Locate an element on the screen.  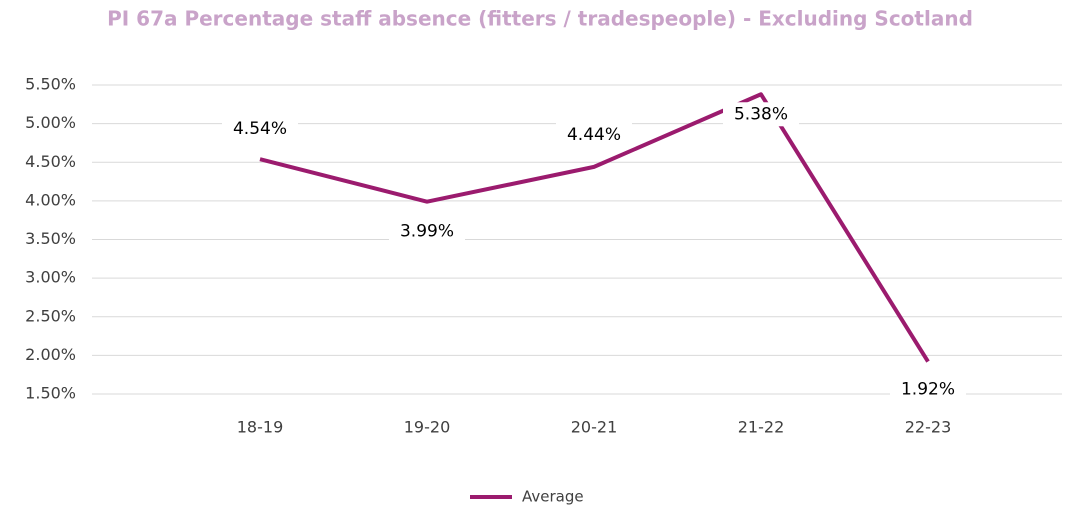
y-tick-label: 4.50% is located at coordinates (50, 161).